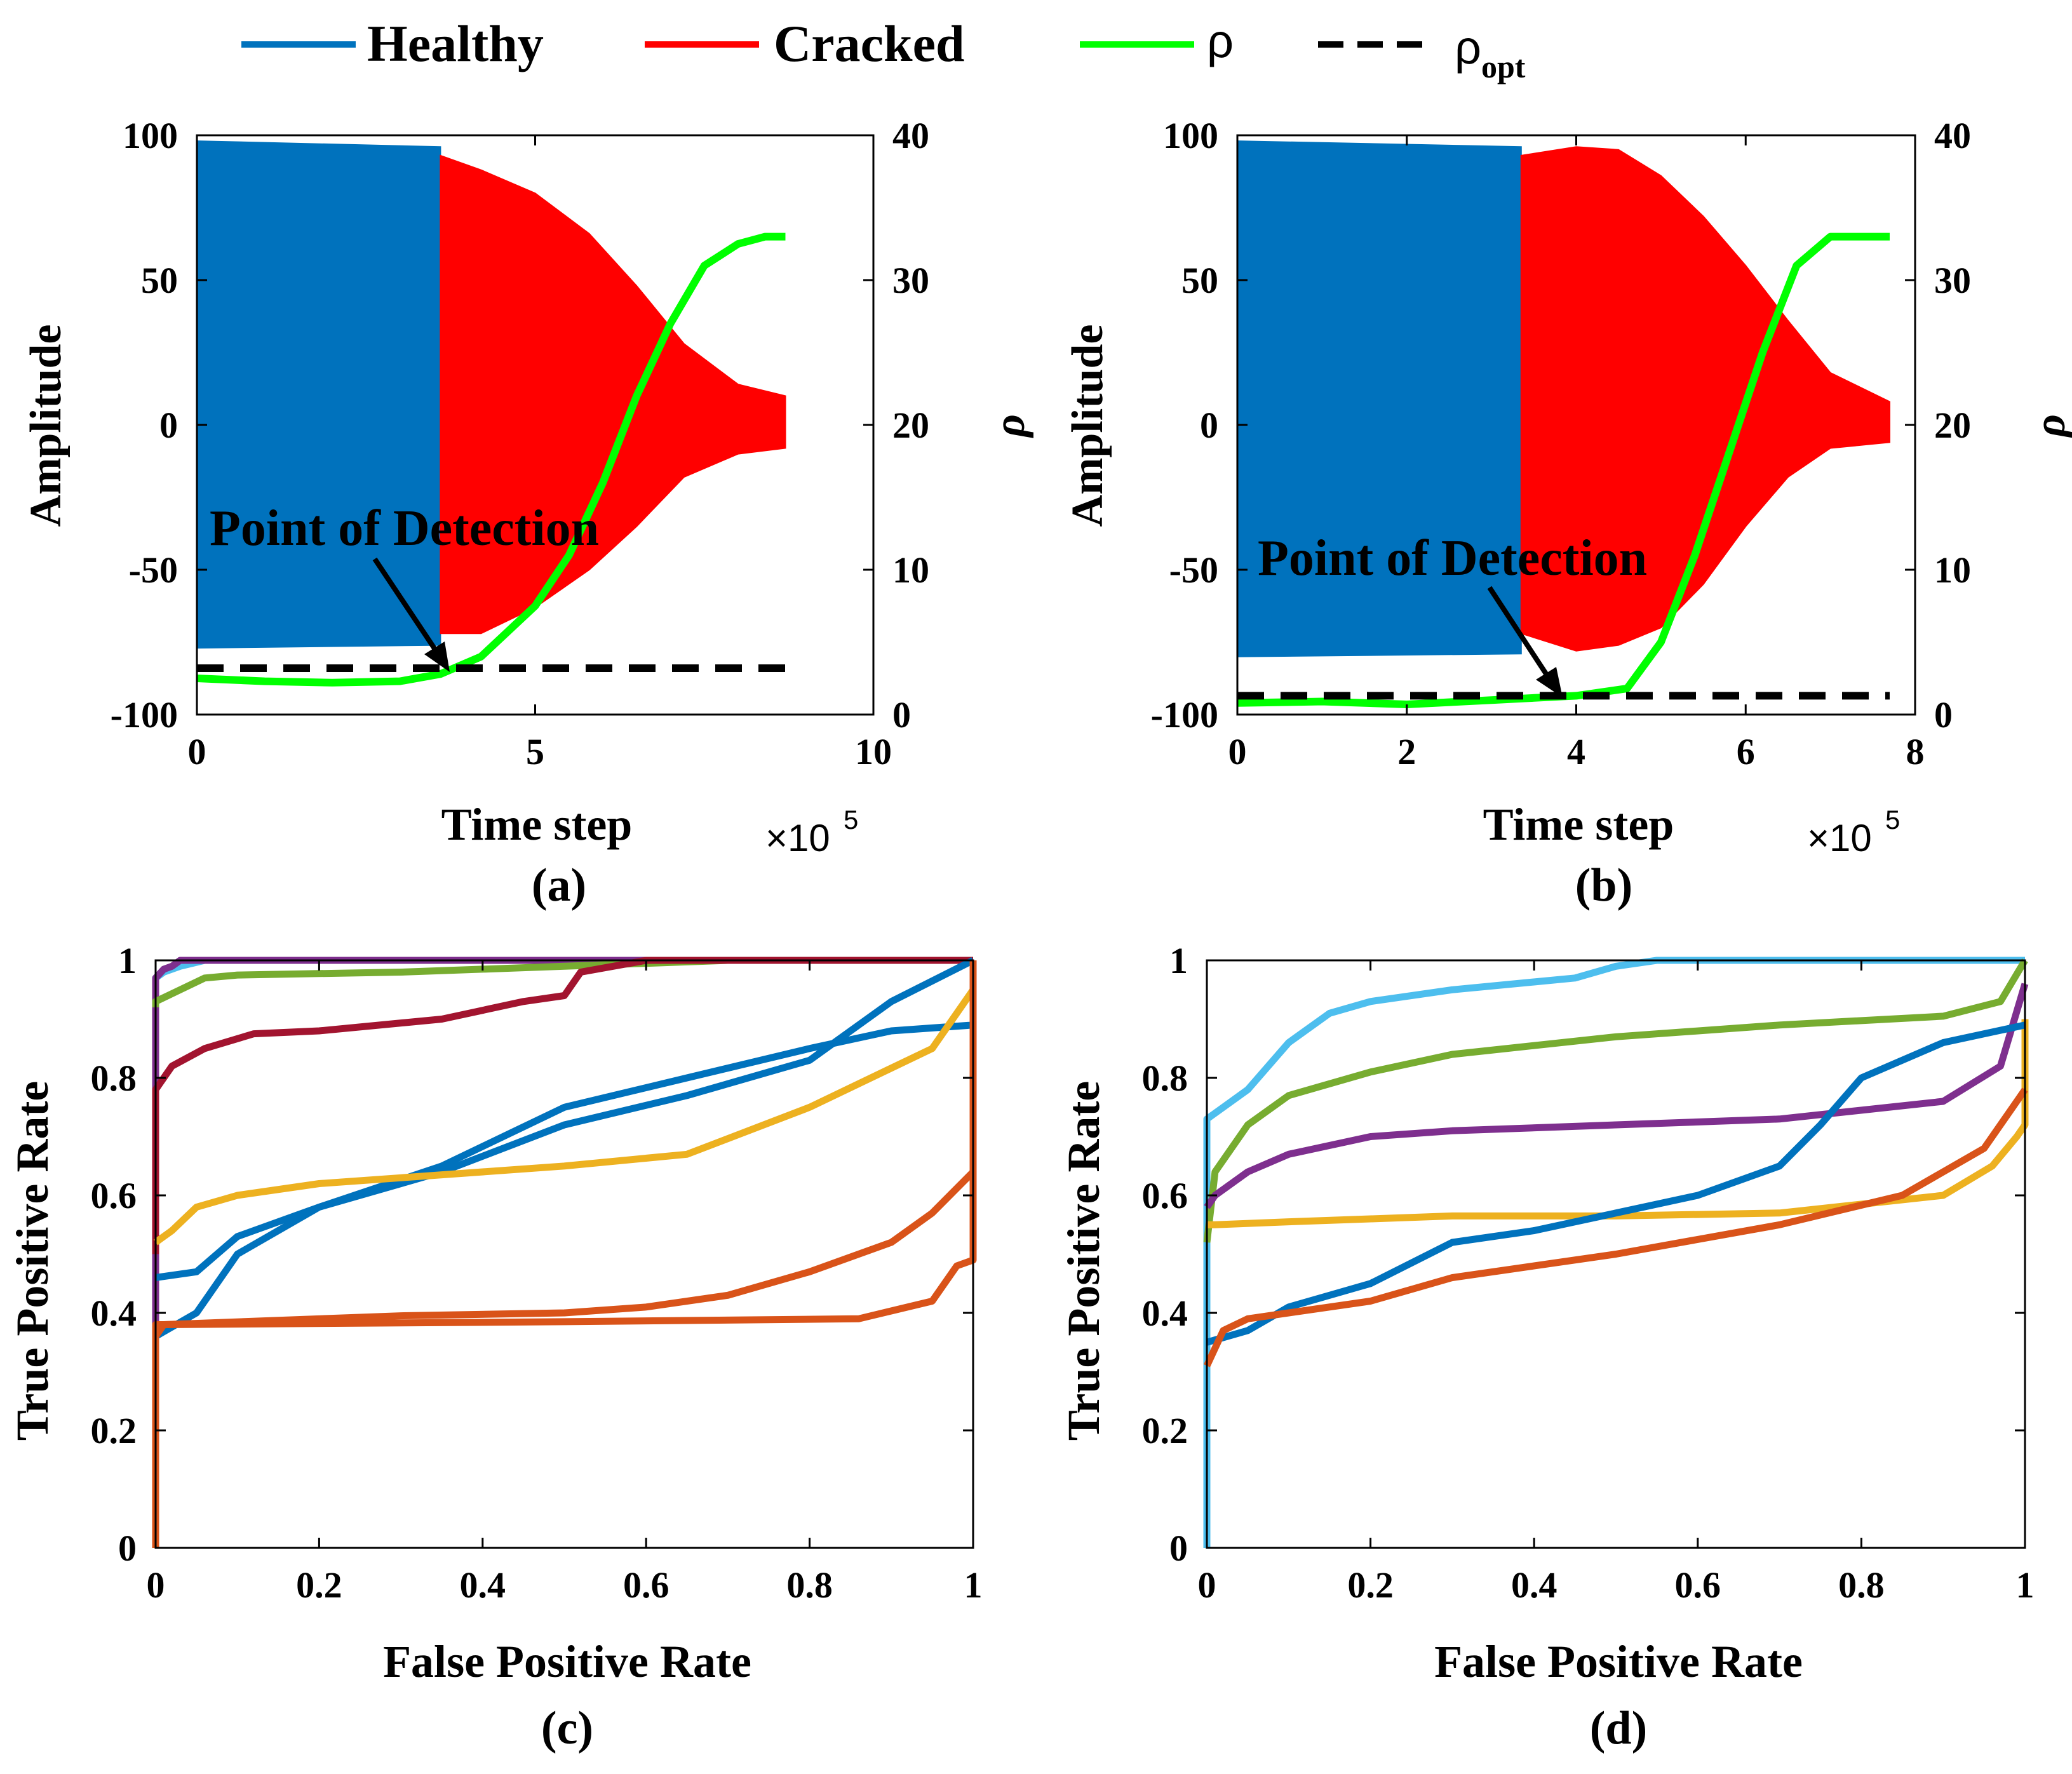 The width and height of the screenshot is (2072, 1774). I want to click on panel-a-plot, so click(491, 413).